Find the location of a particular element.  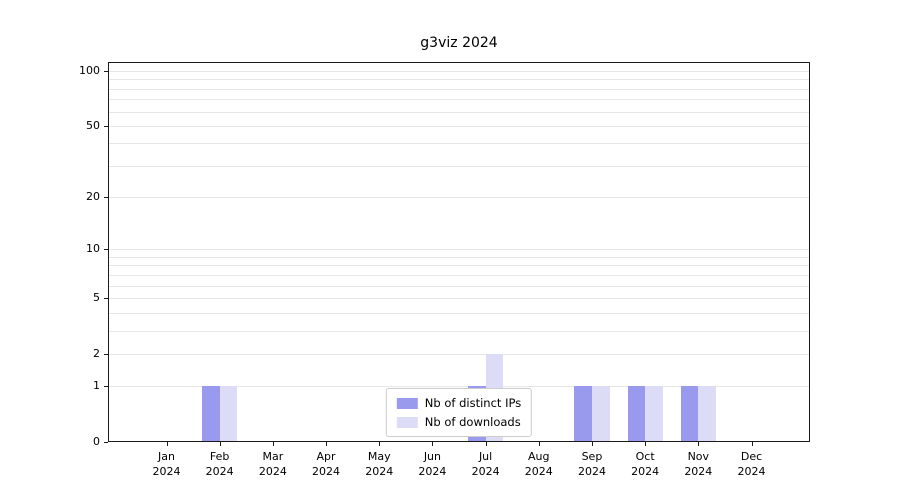

legend-label-downloads: Nb of downloads is located at coordinates (472, 422).